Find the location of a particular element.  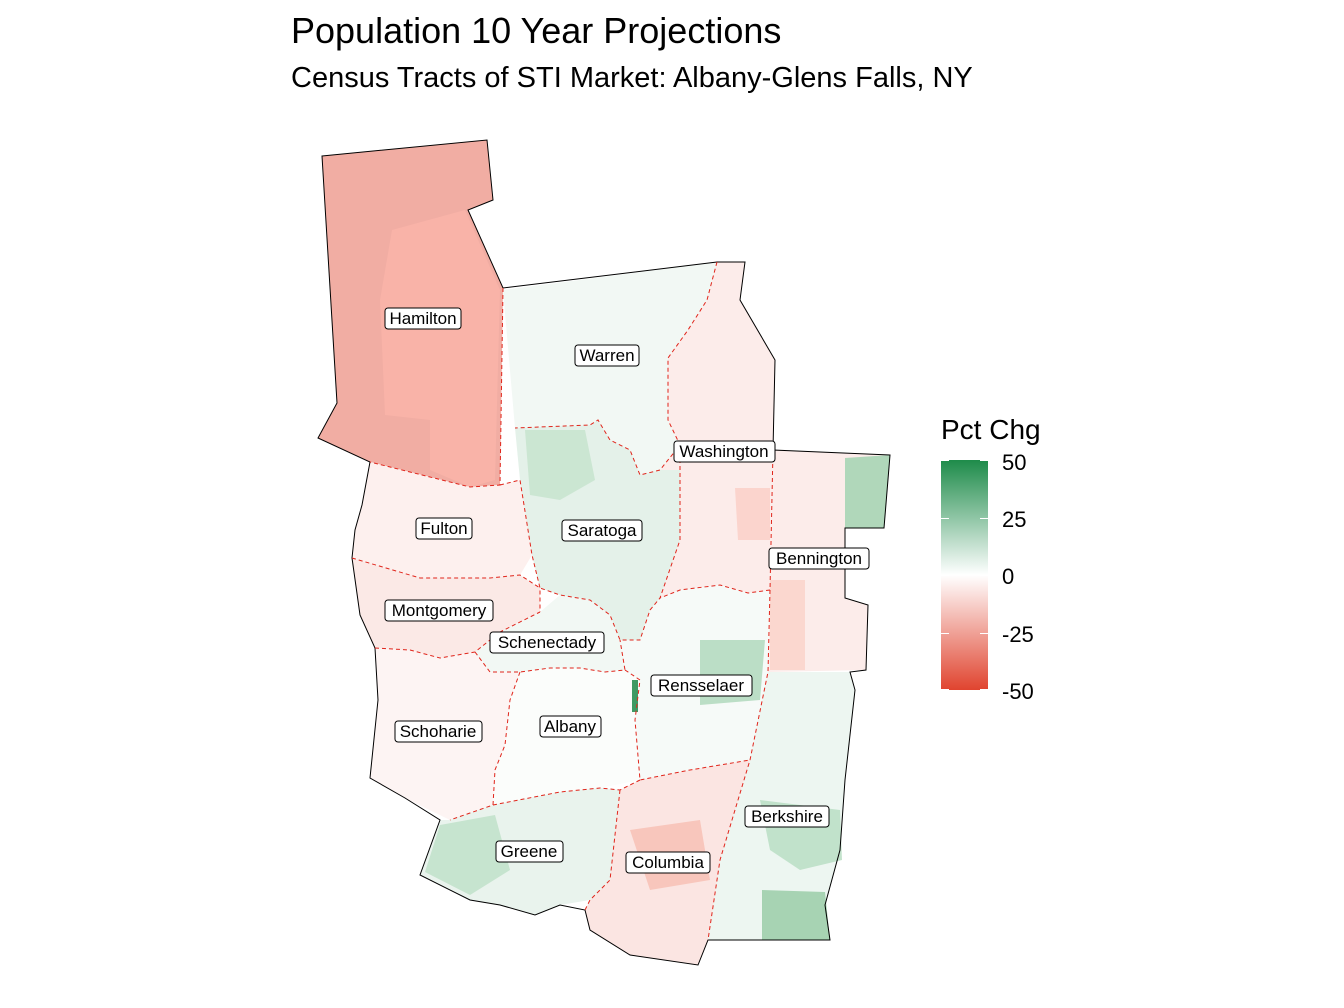

svg-text: Columbia is located at coordinates (668, 862).